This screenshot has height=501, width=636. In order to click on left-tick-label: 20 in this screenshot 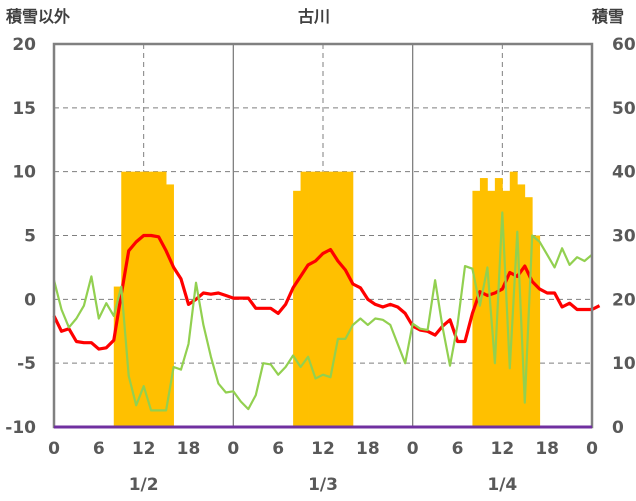, I will do `click(24, 45)`.